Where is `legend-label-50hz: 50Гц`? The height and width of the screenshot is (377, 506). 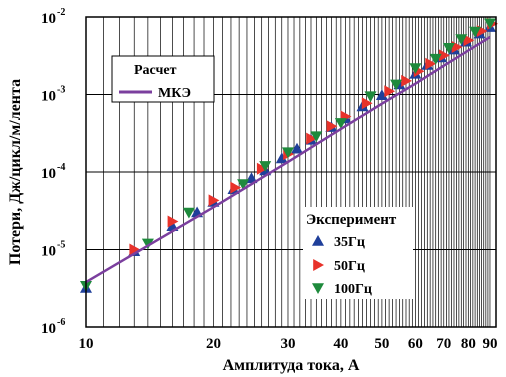
legend-label-50hz: 50Гц is located at coordinates (349, 266).